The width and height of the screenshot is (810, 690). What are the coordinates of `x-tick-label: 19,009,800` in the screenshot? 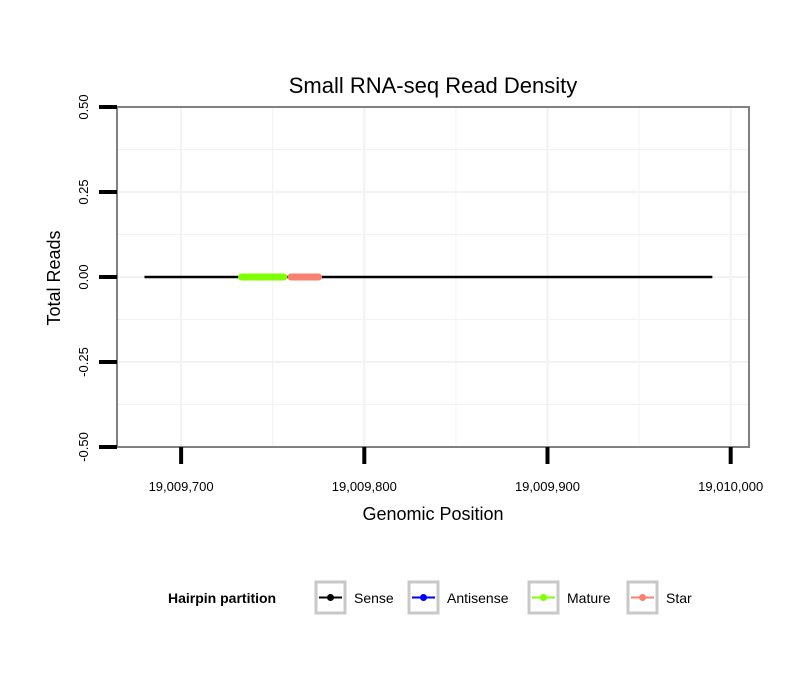 It's located at (364, 486).